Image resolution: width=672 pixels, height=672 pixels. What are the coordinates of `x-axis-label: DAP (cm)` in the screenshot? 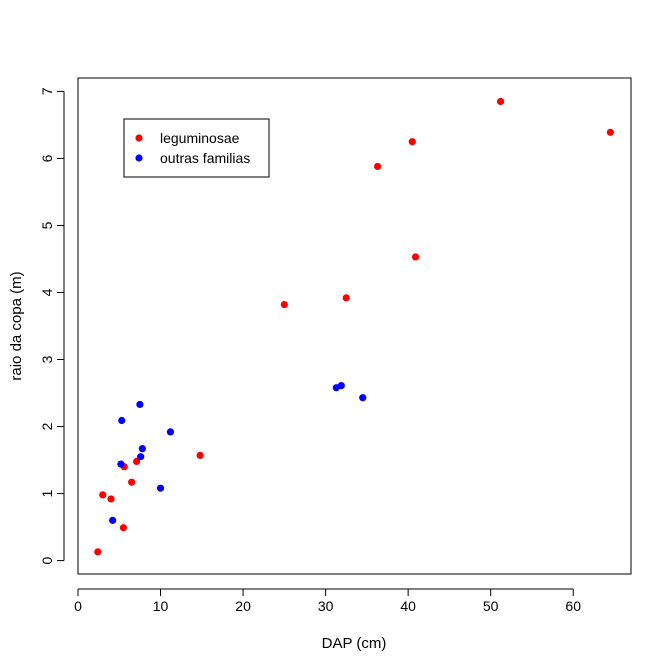 It's located at (354, 643).